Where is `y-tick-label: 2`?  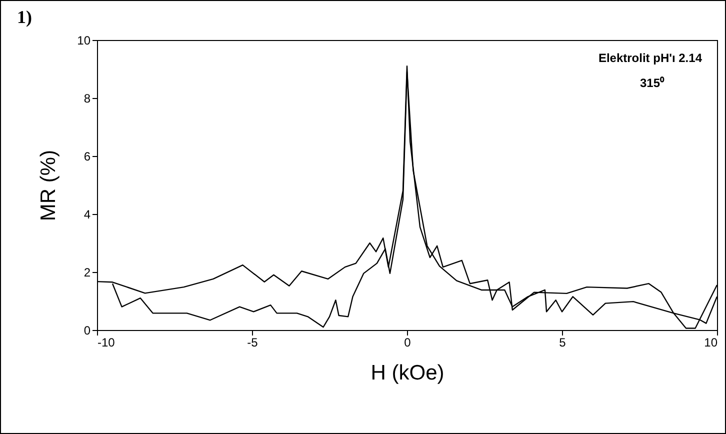
y-tick-label: 2 is located at coordinates (87, 273).